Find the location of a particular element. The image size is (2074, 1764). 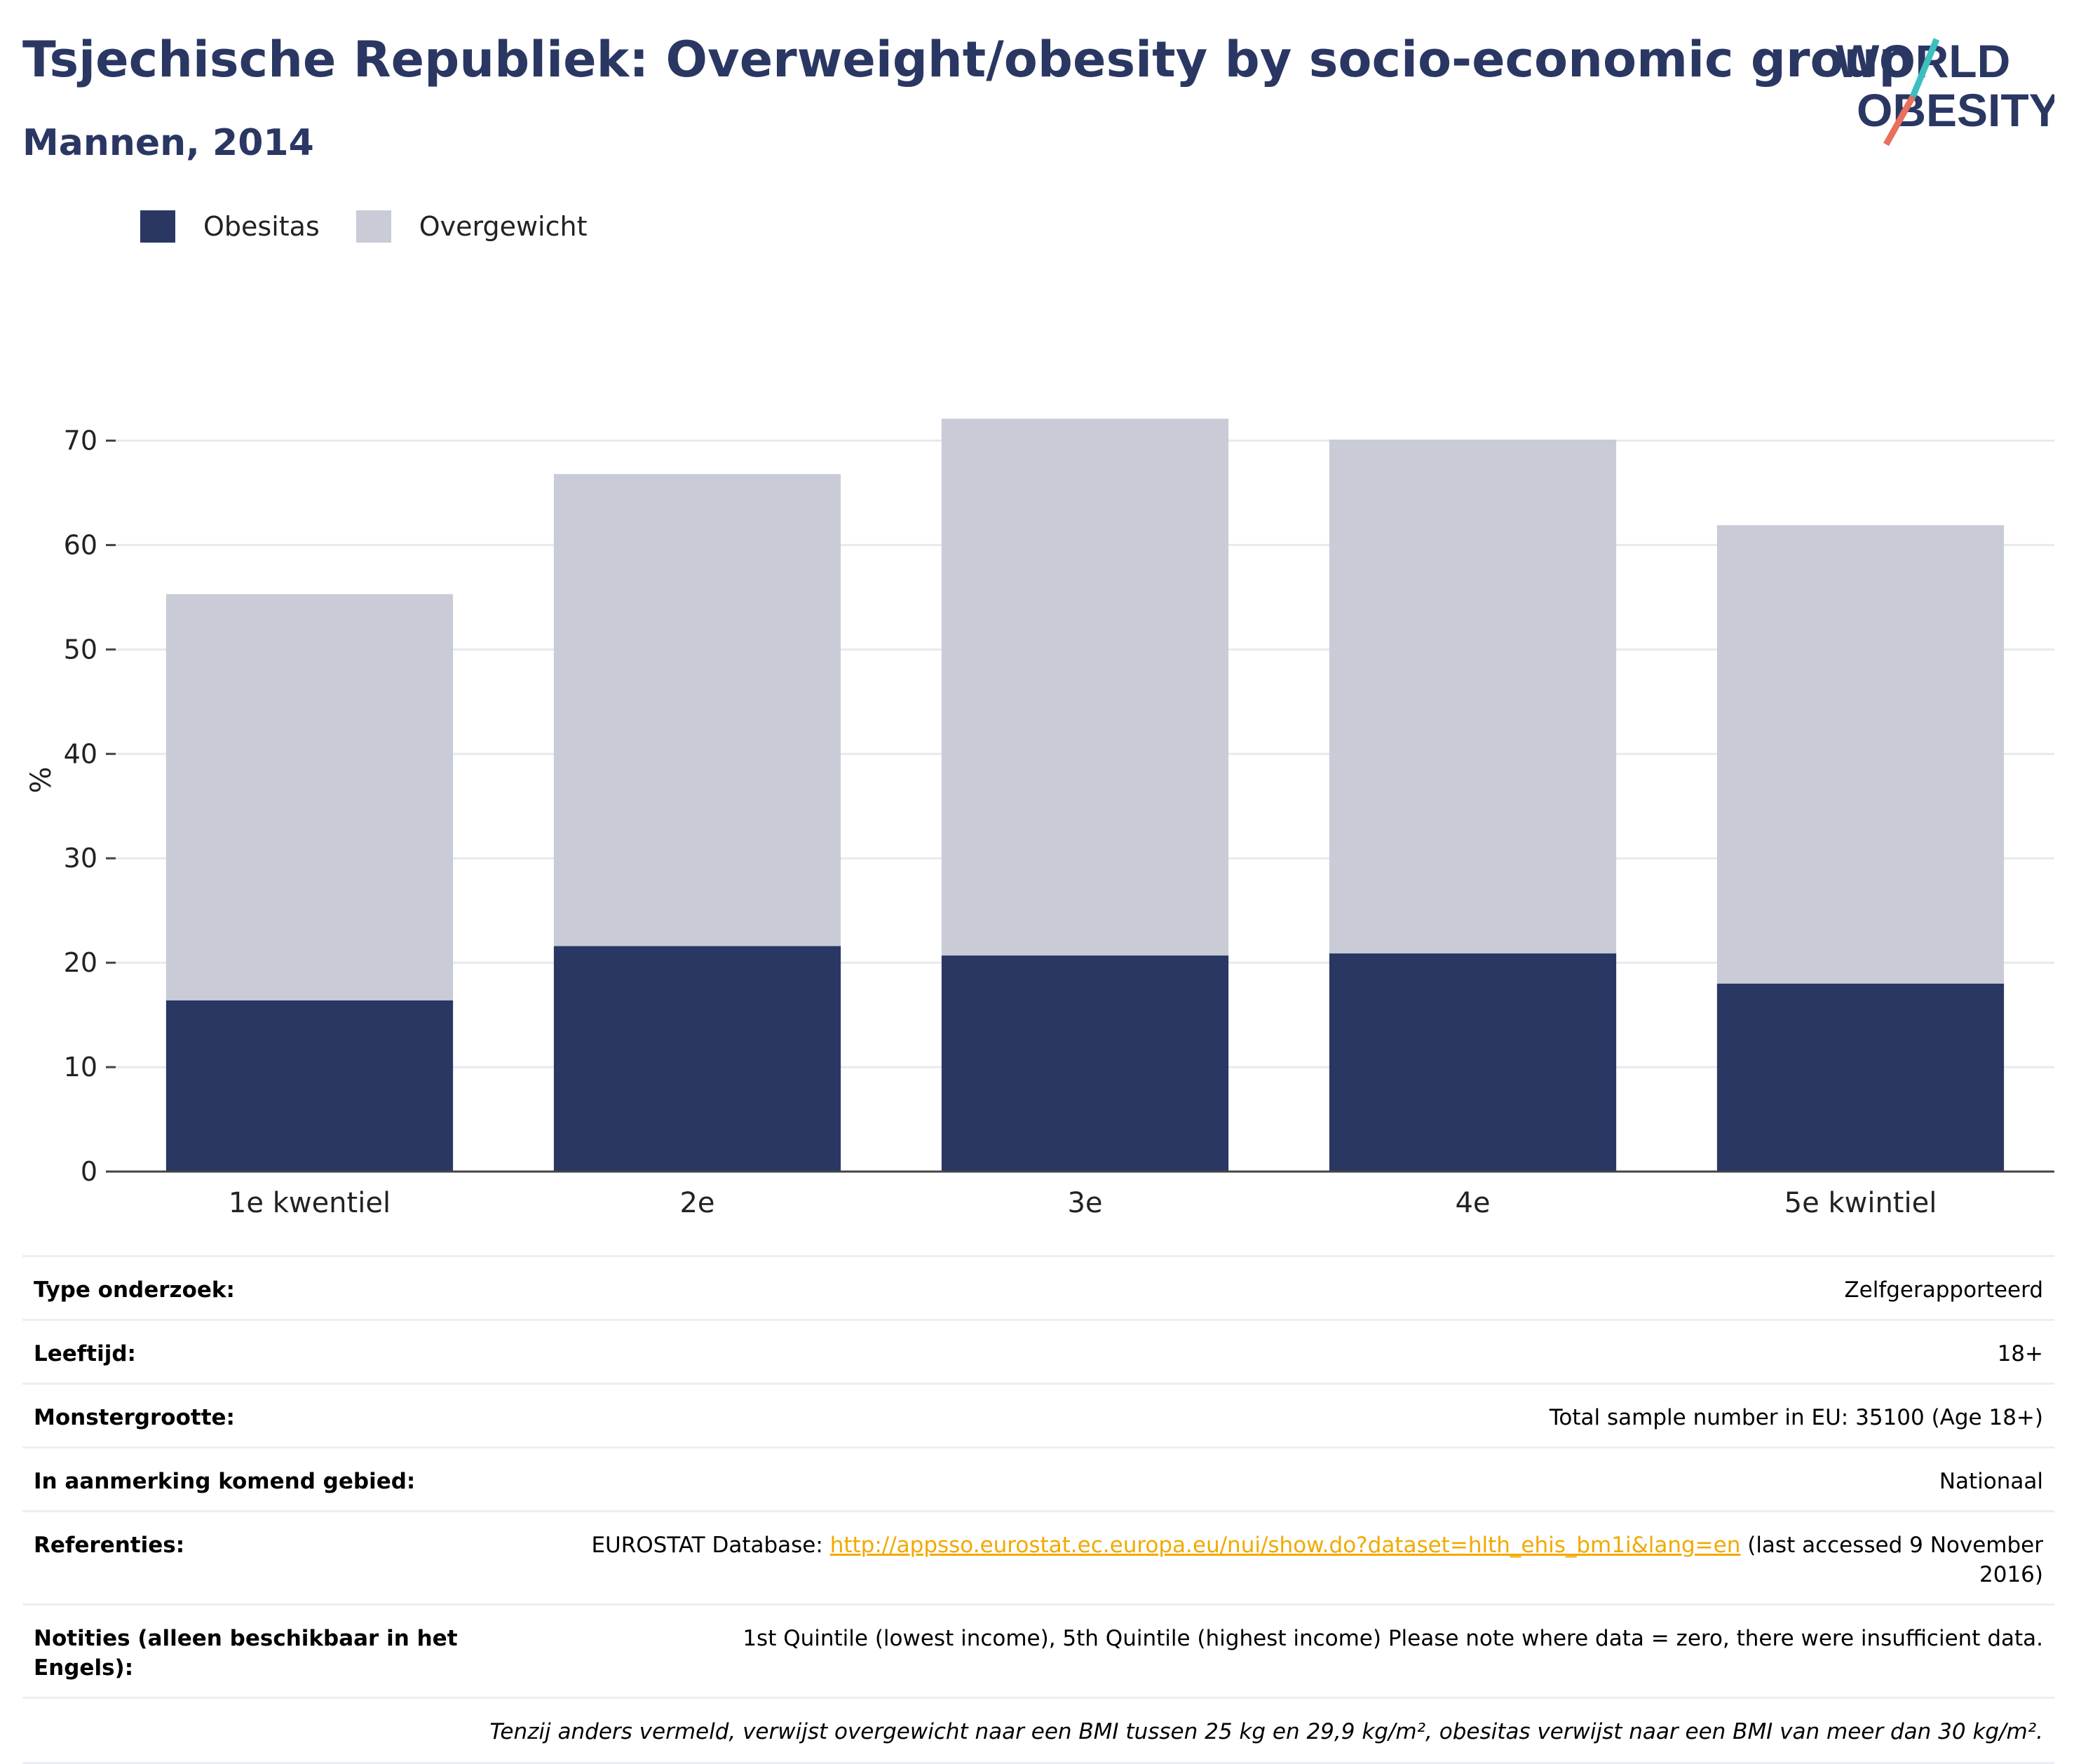

legend-item-obesitas: Obesitas is located at coordinates (230, 227).